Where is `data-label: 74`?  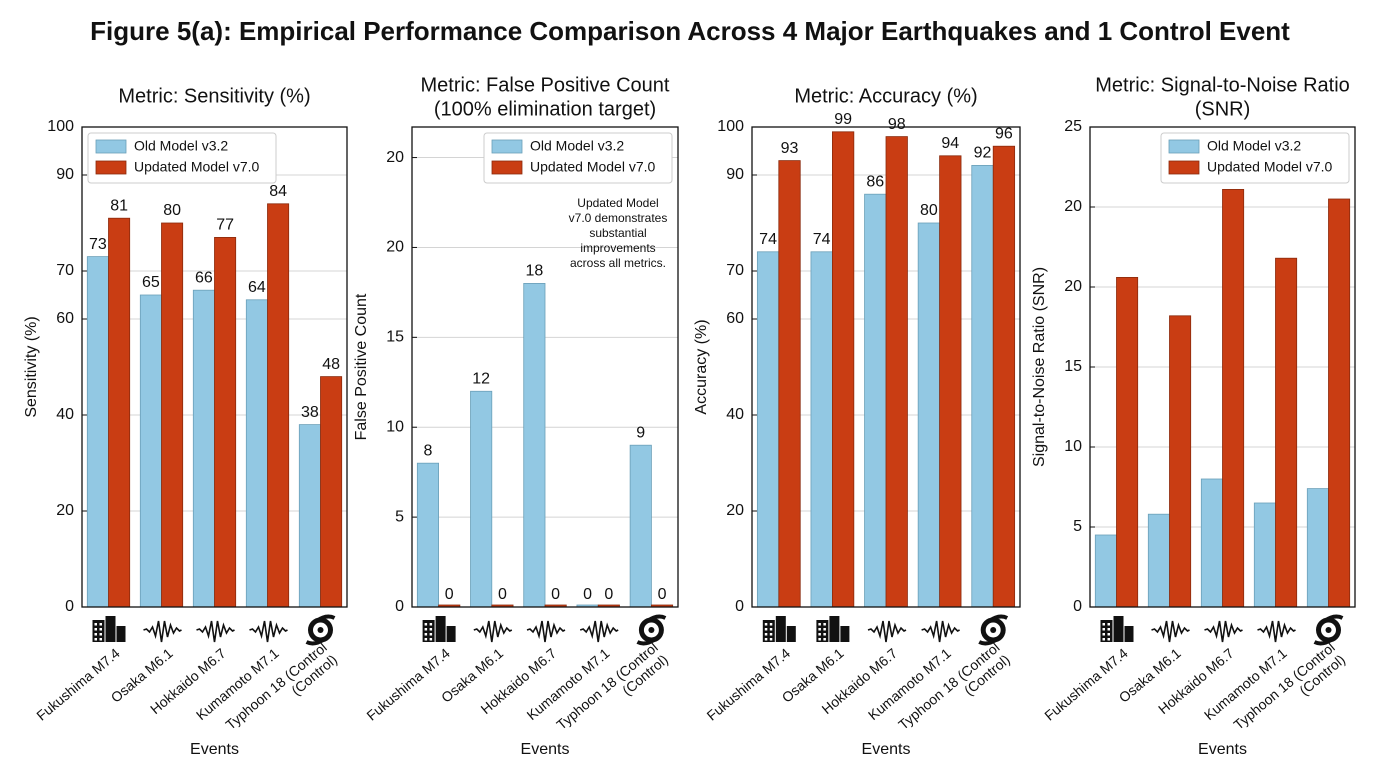 data-label: 74 is located at coordinates (768, 239).